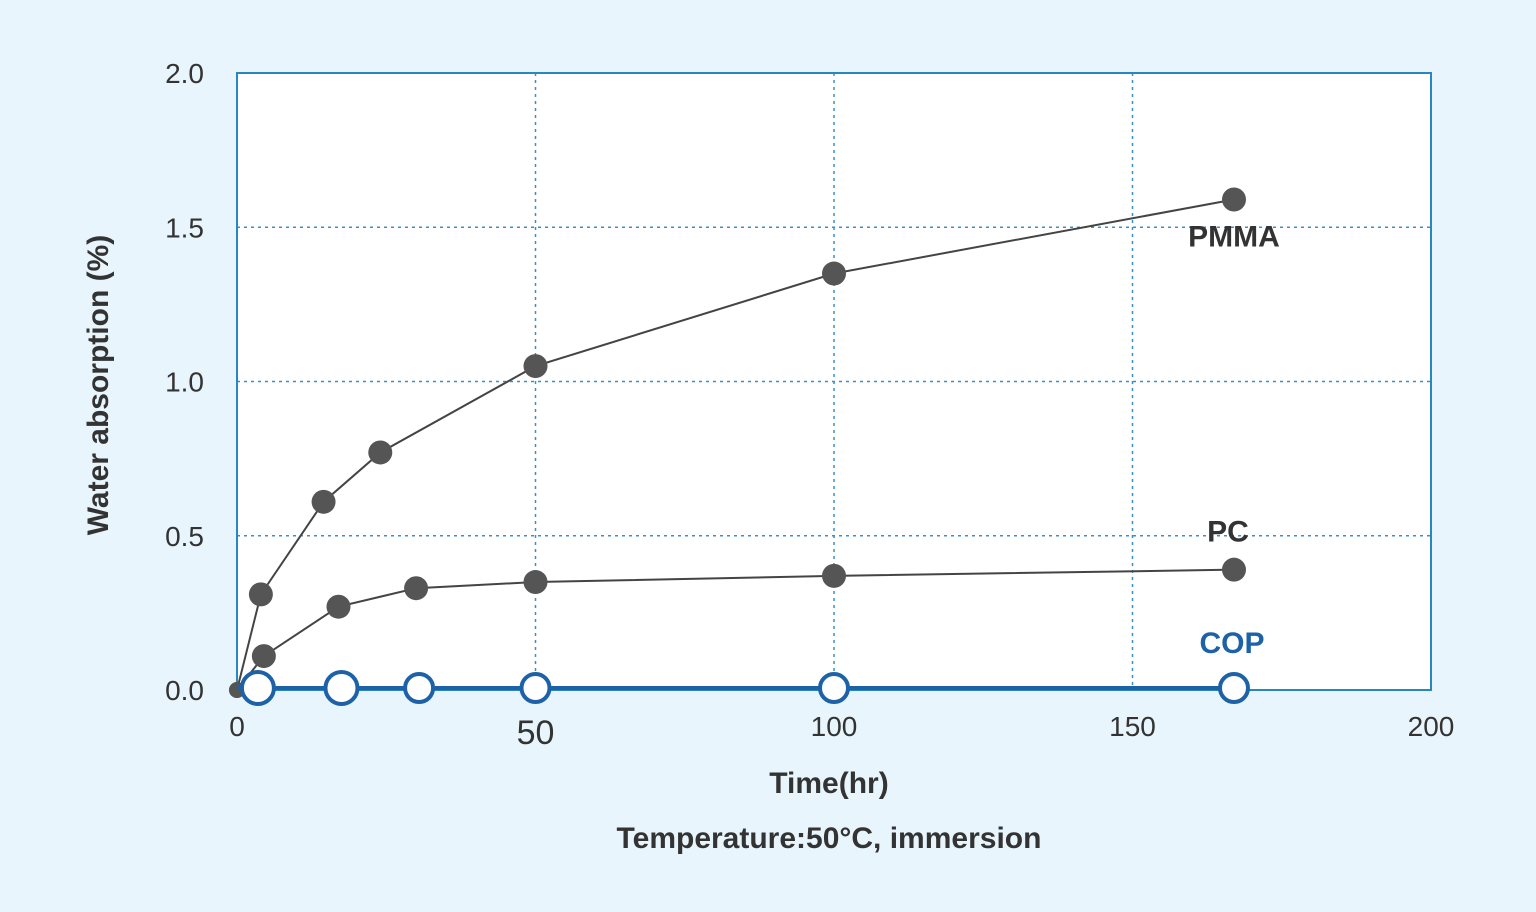  What do you see at coordinates (750, 666) in the screenshot?
I see `series-cop: COP` at bounding box center [750, 666].